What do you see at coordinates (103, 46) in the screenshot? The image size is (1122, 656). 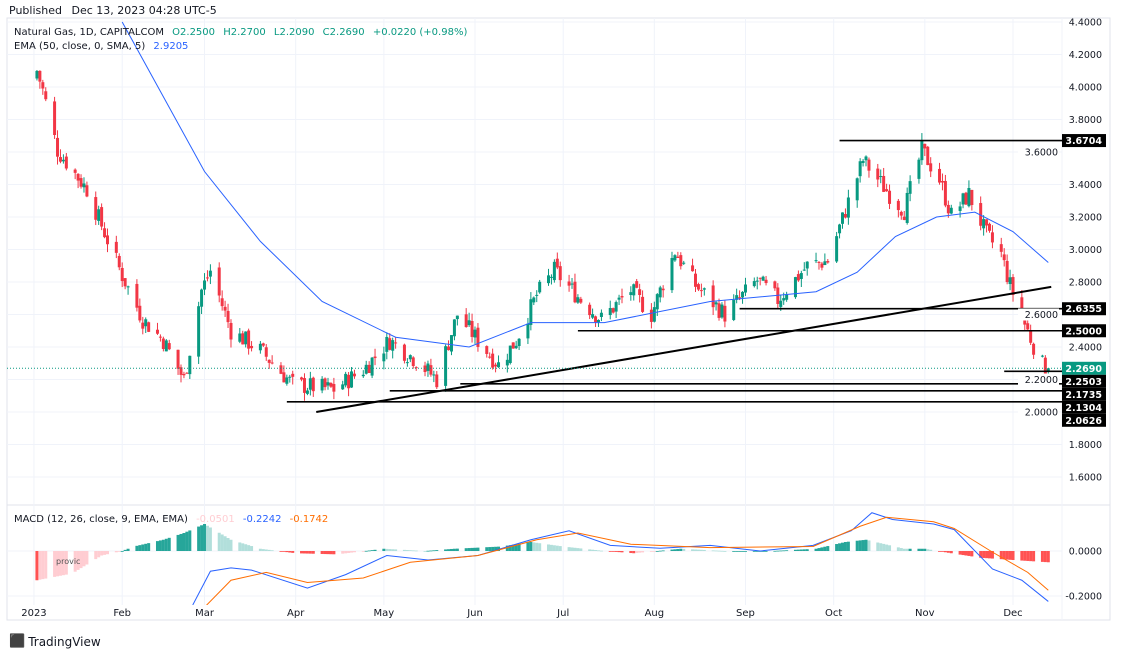 I see `ema-legend: EMA (50, close, 0, SMA, 5) 2.9205` at bounding box center [103, 46].